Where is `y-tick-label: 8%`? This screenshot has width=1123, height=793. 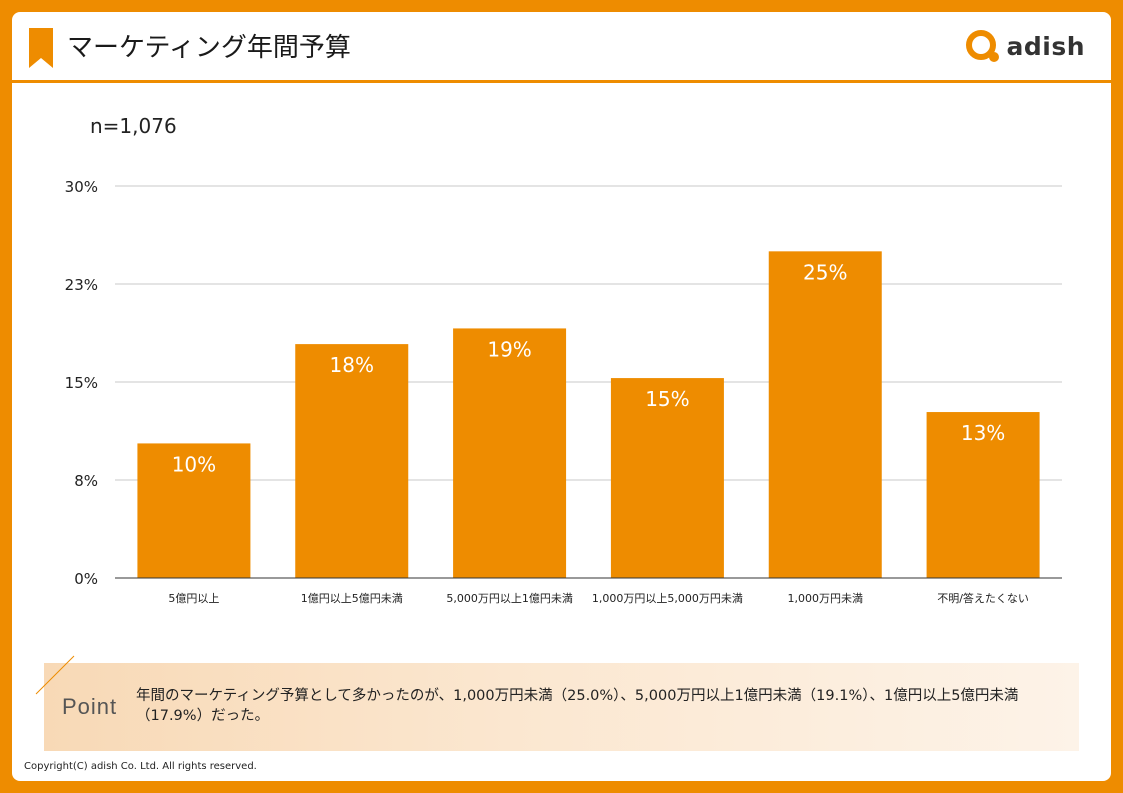
y-tick-label: 8% is located at coordinates (86, 481).